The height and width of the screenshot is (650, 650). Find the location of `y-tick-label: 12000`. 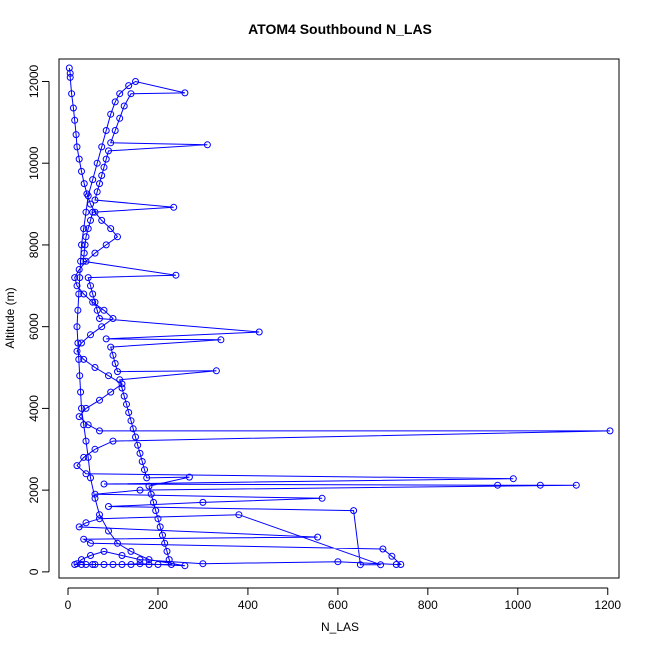

y-tick-label: 12000 is located at coordinates (34, 81).